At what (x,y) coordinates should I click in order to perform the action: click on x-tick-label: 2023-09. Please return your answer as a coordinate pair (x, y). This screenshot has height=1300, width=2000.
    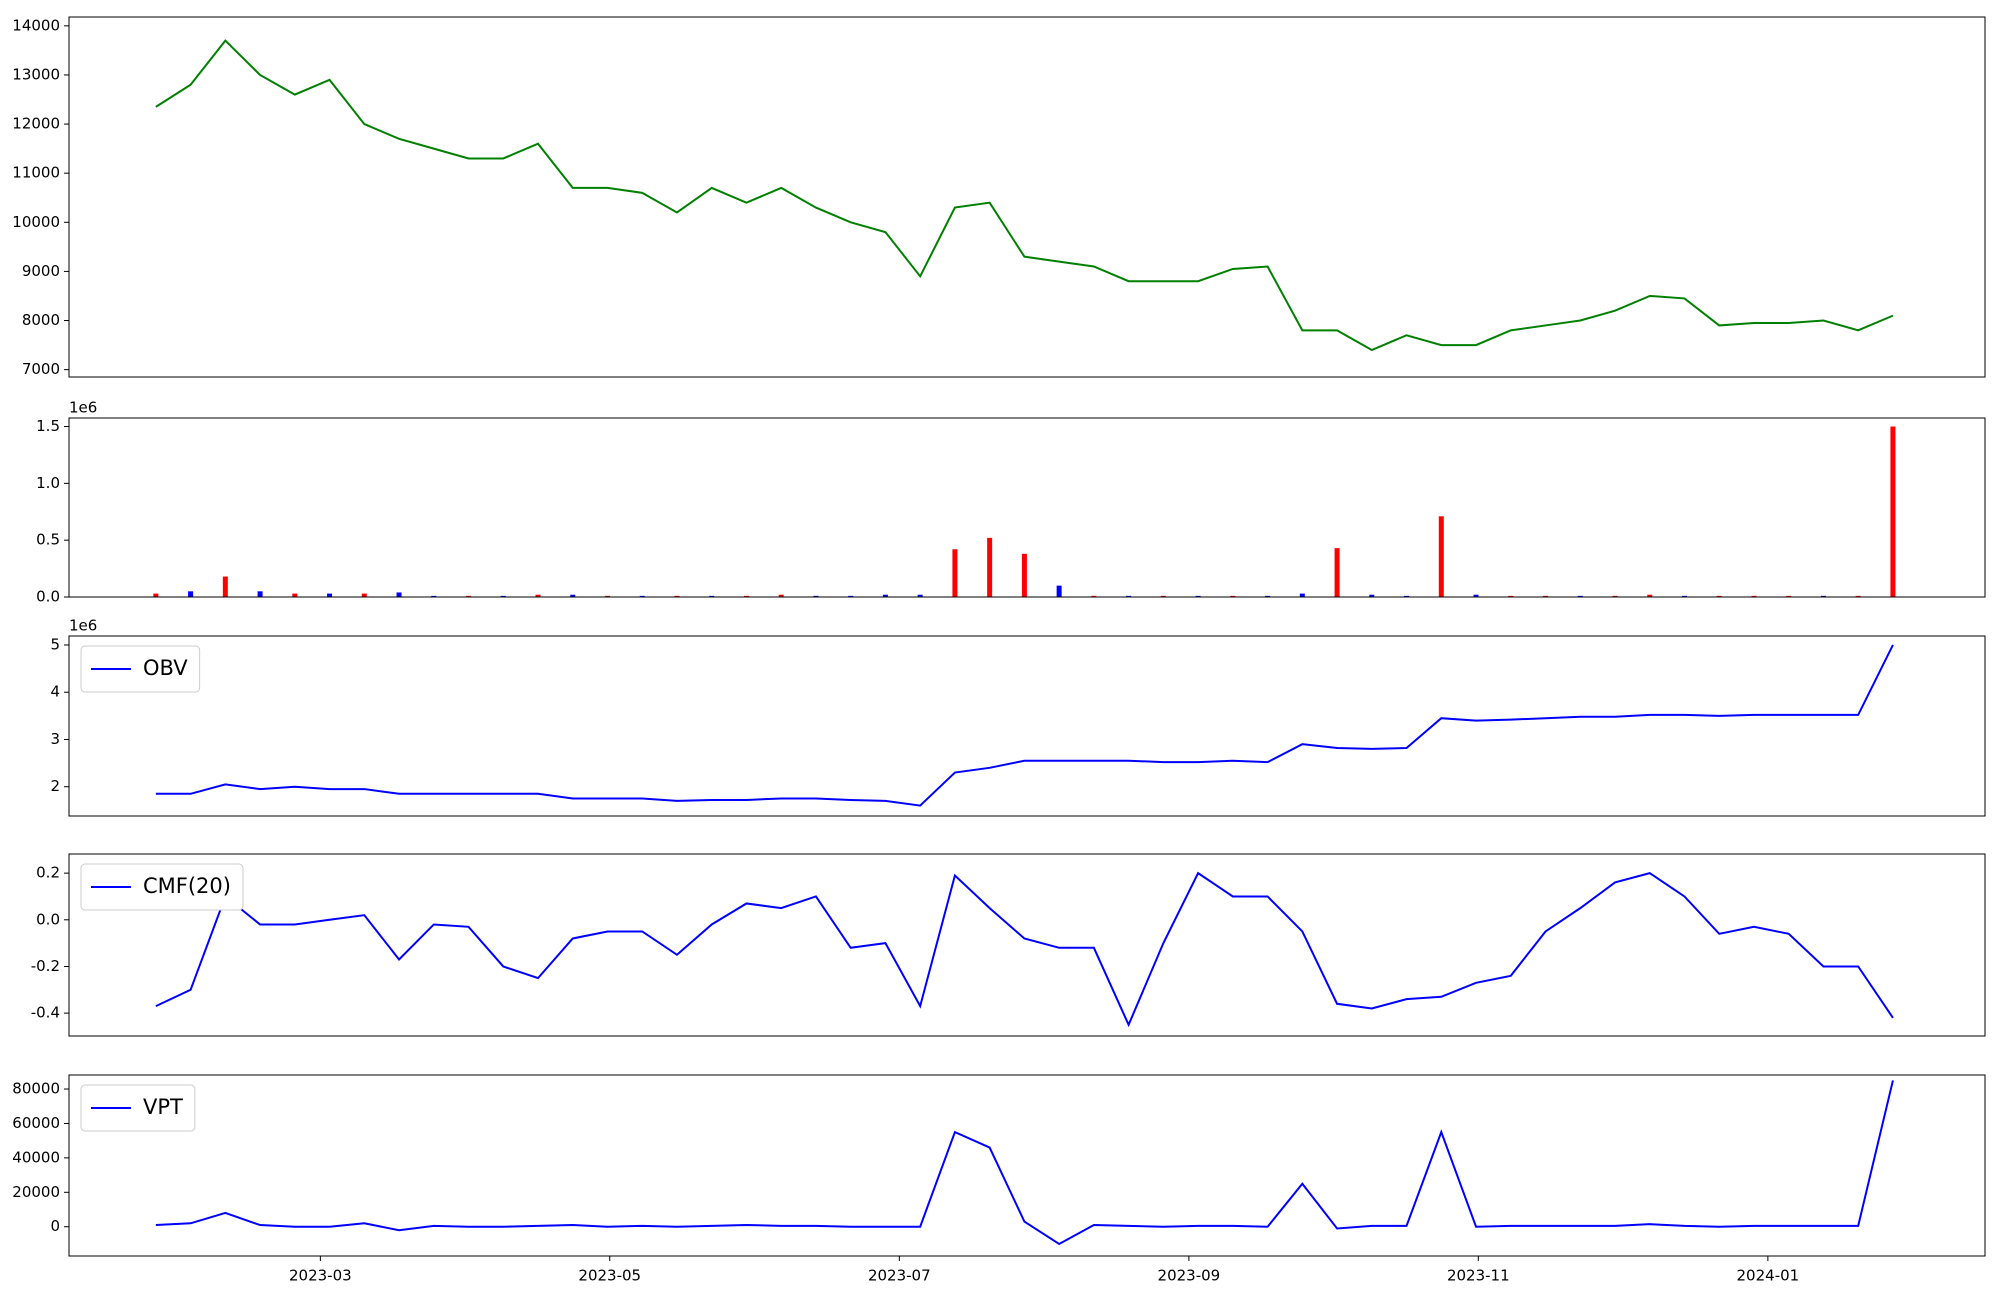
    Looking at the image, I should click on (1189, 1276).